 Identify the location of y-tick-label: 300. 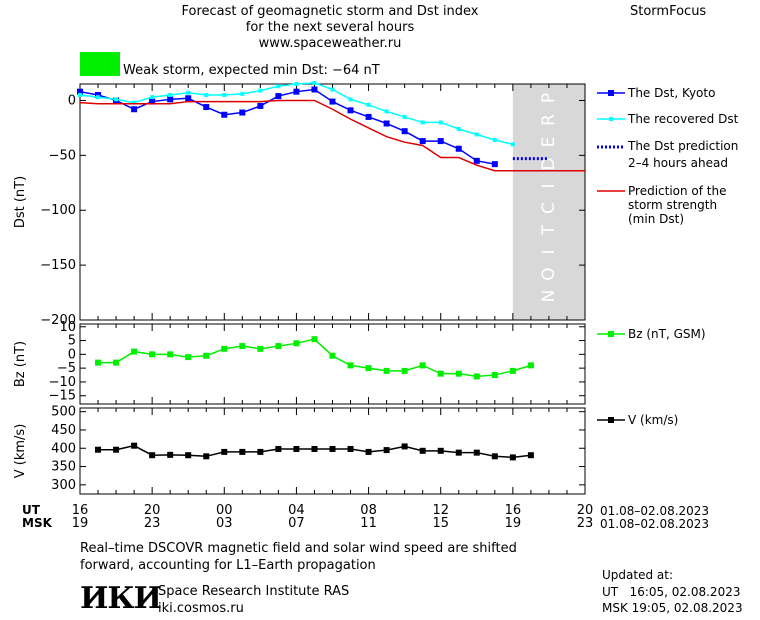
(63, 485).